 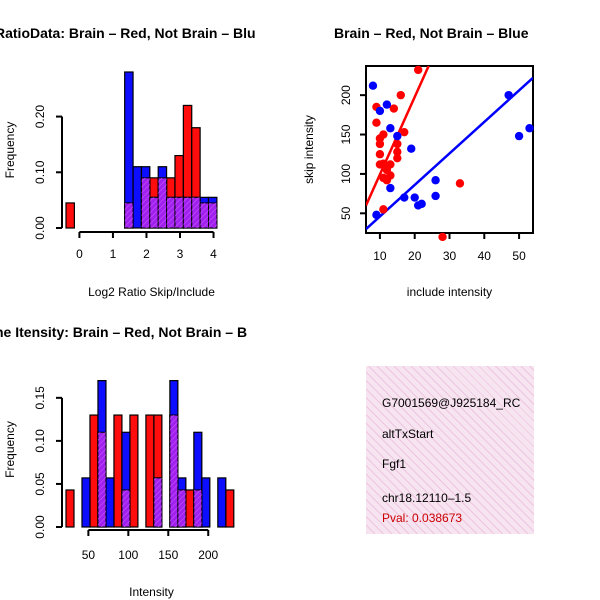 I want to click on x-tick-label: 30, so click(x=450, y=256).